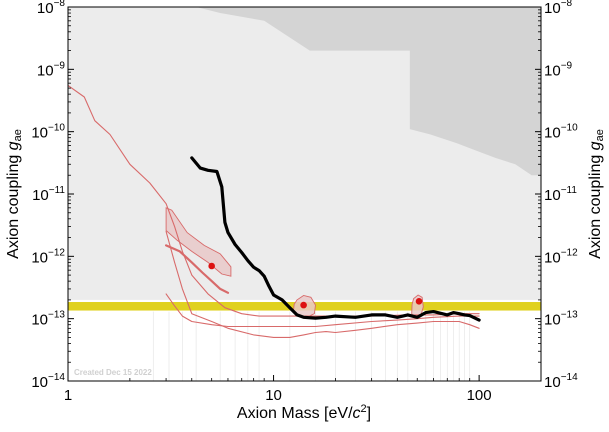  I want to click on y-tick-label: 10⁻¹¹, so click(48, 194).